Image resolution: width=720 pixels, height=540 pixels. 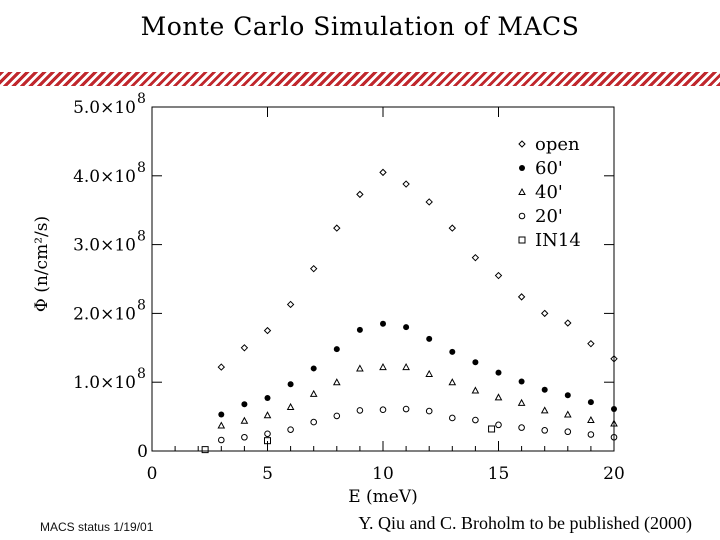 I want to click on legend-label: 20', so click(x=549, y=216).